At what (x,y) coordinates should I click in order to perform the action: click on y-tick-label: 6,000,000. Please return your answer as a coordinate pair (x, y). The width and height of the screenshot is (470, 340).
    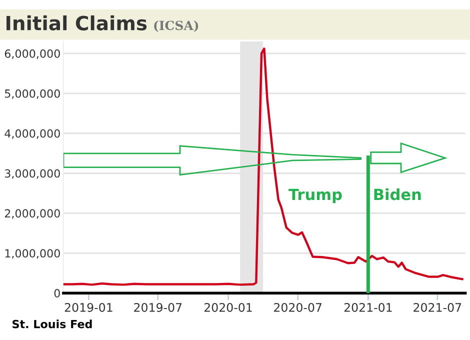
    Looking at the image, I should click on (32, 54).